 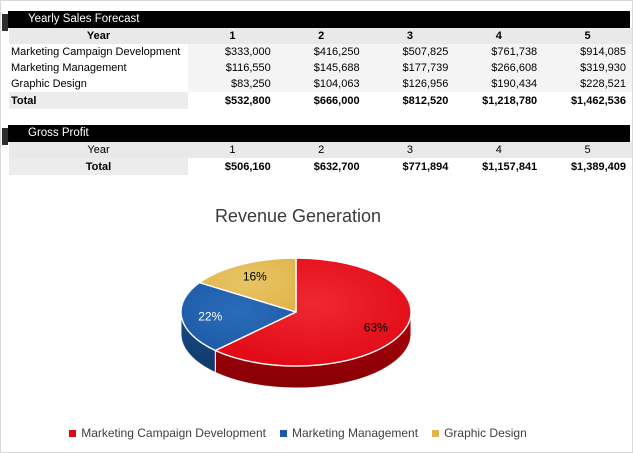 I want to click on row-value: $104,063, so click(x=321, y=84).